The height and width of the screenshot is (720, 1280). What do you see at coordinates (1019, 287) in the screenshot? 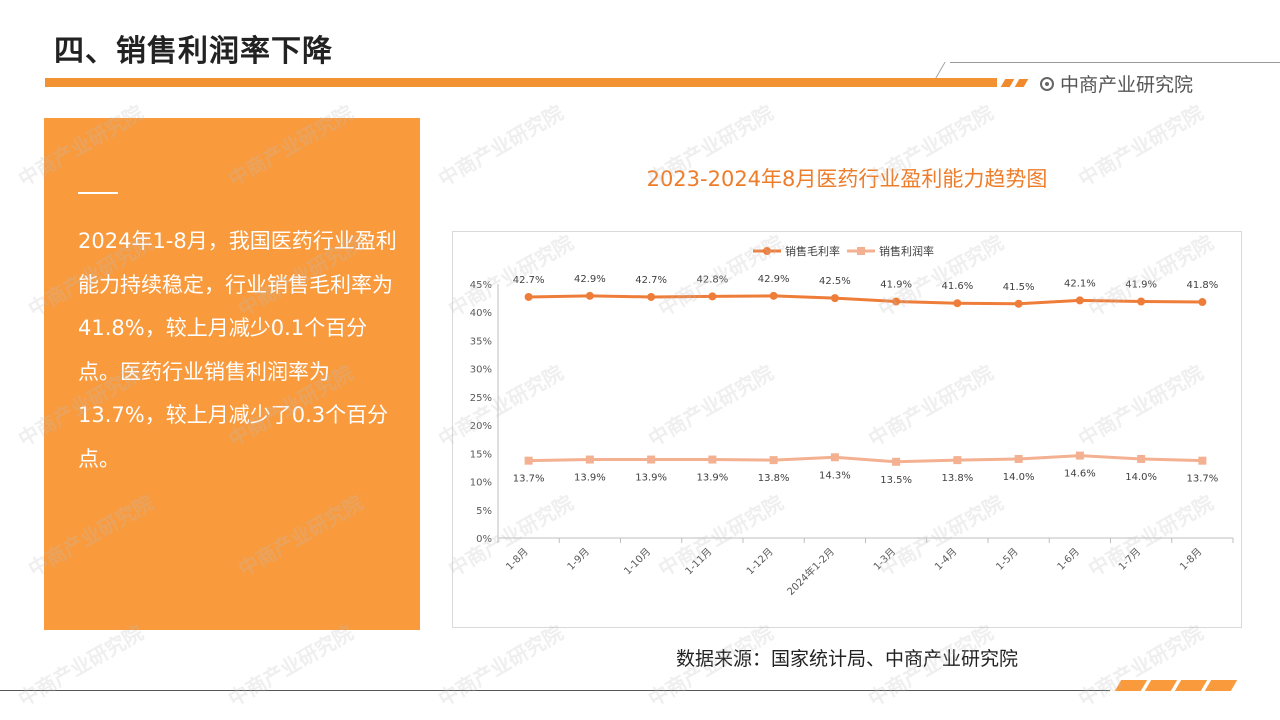
I see `data-label: 41.5%` at bounding box center [1019, 287].